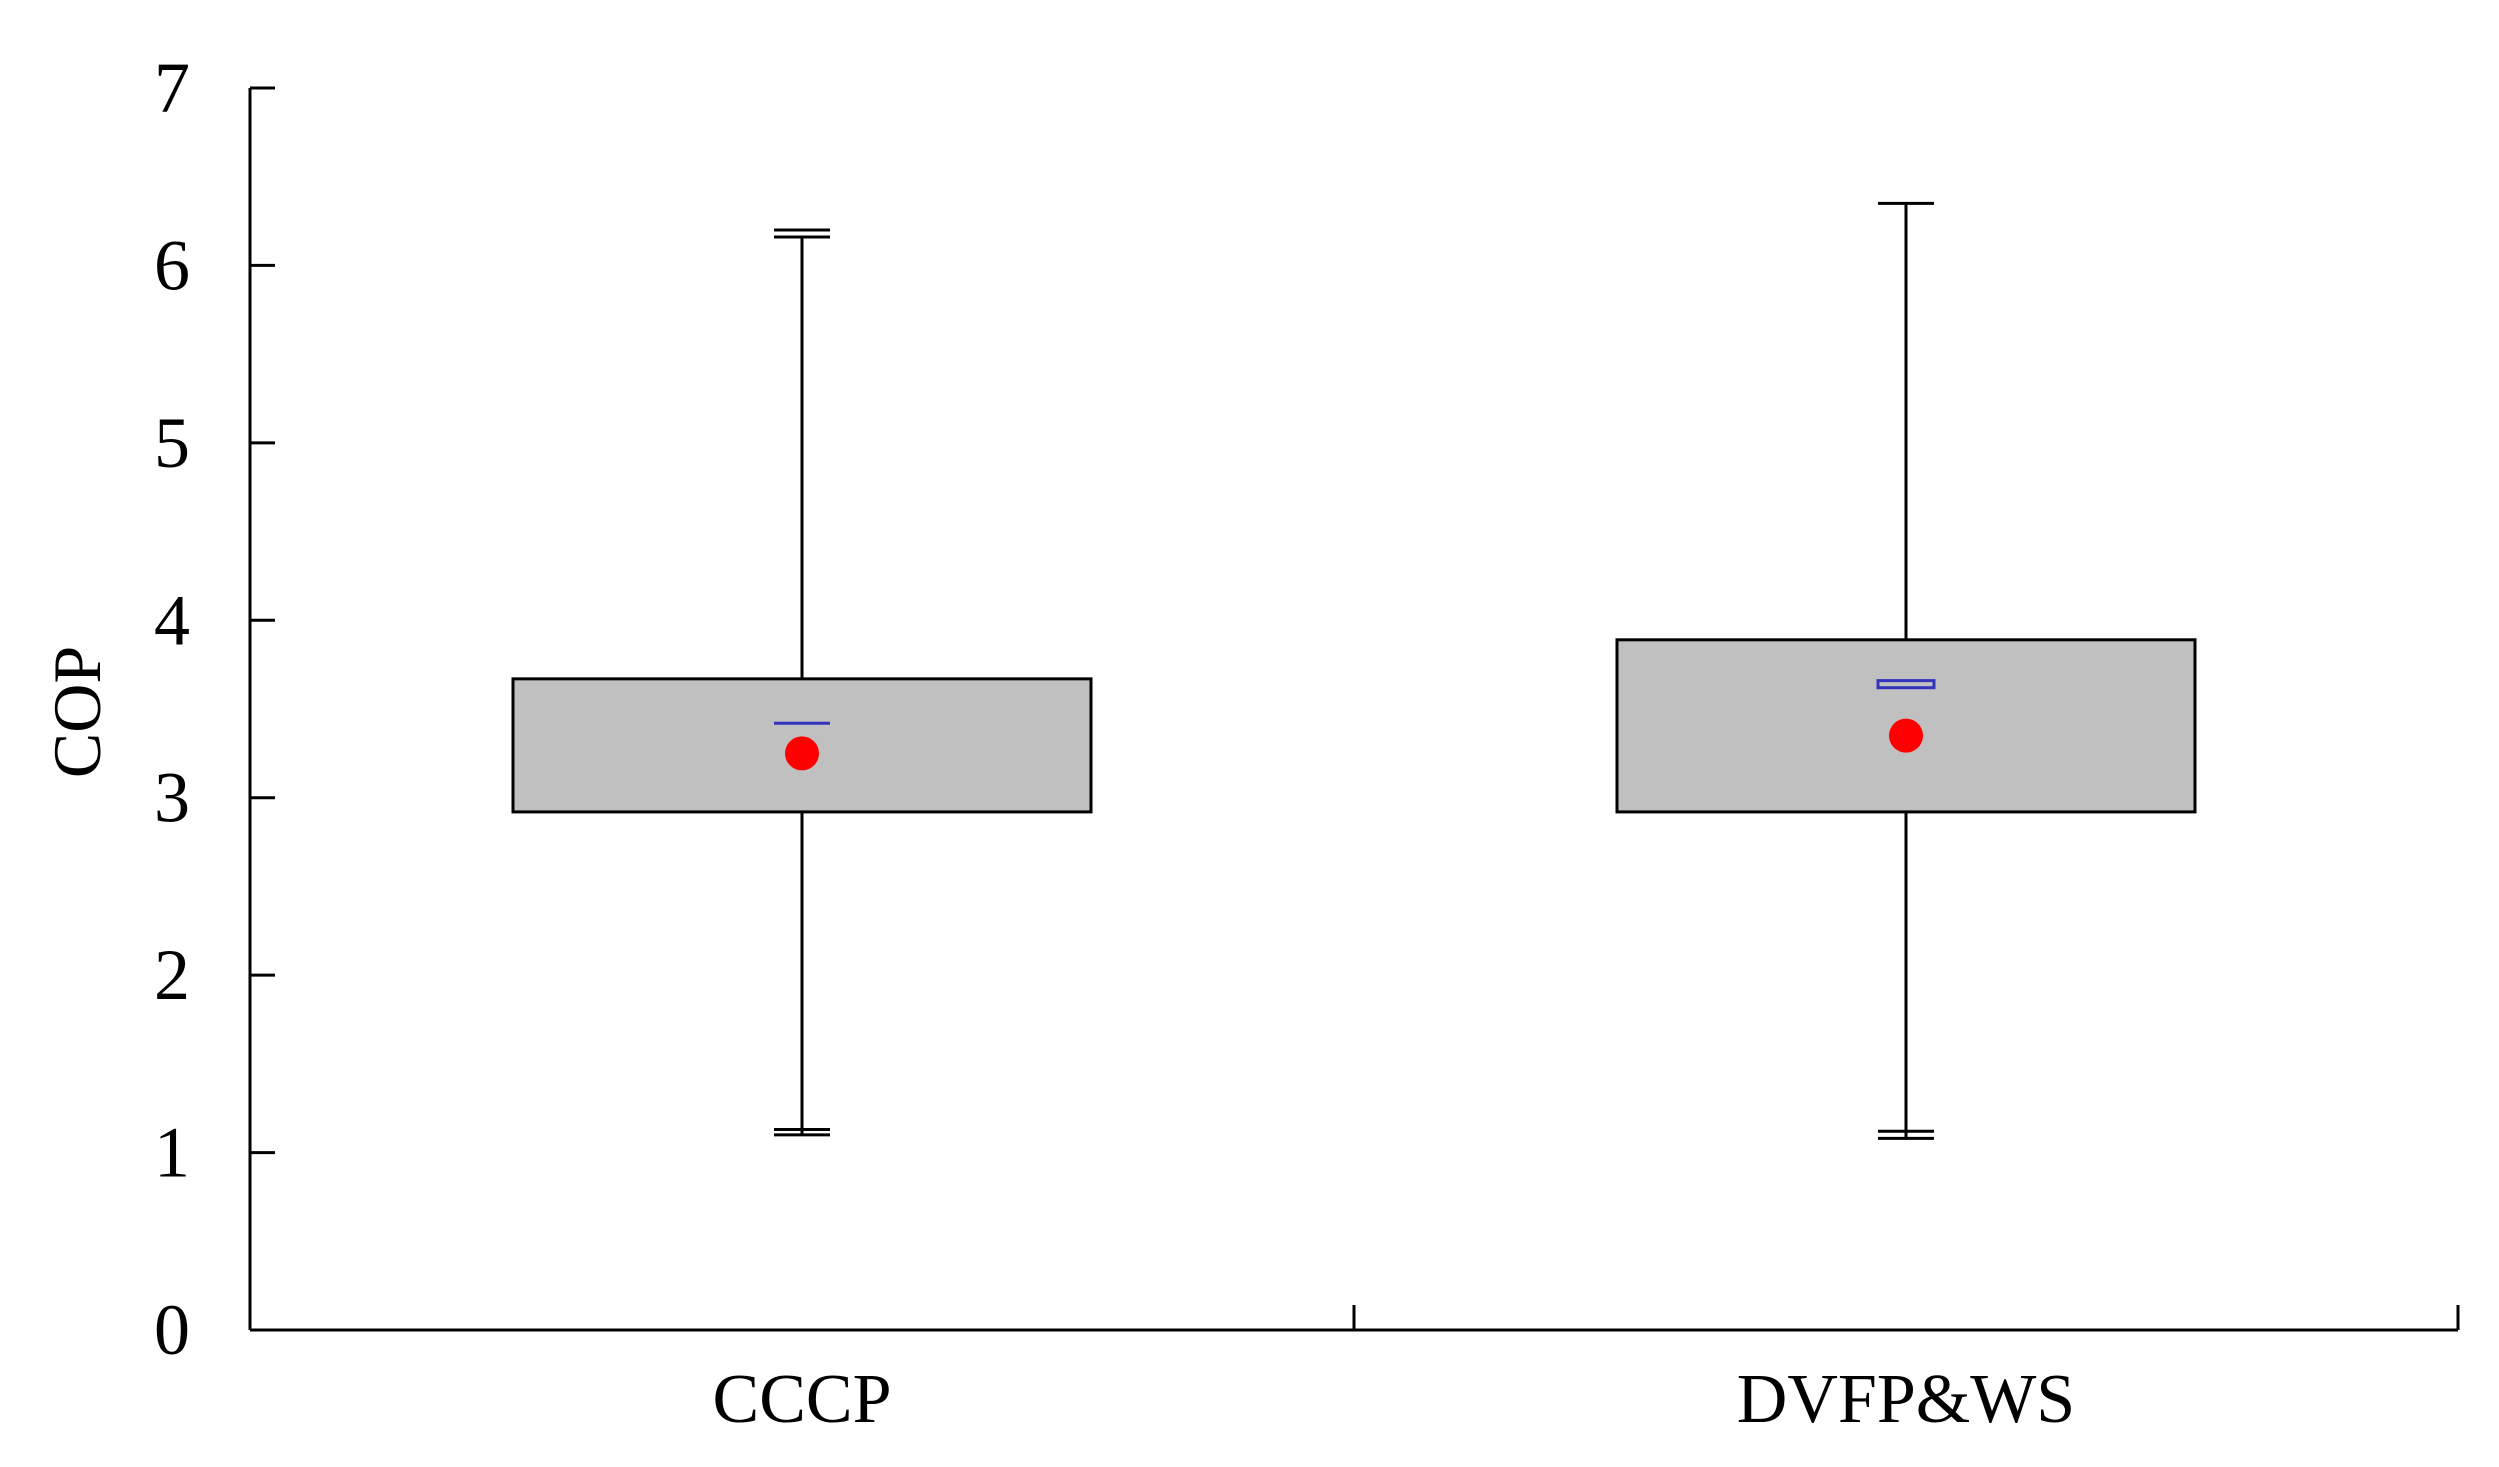 This screenshot has height=1467, width=2499. What do you see at coordinates (802, 1399) in the screenshot?
I see `x-tick-label-1: CCCP` at bounding box center [802, 1399].